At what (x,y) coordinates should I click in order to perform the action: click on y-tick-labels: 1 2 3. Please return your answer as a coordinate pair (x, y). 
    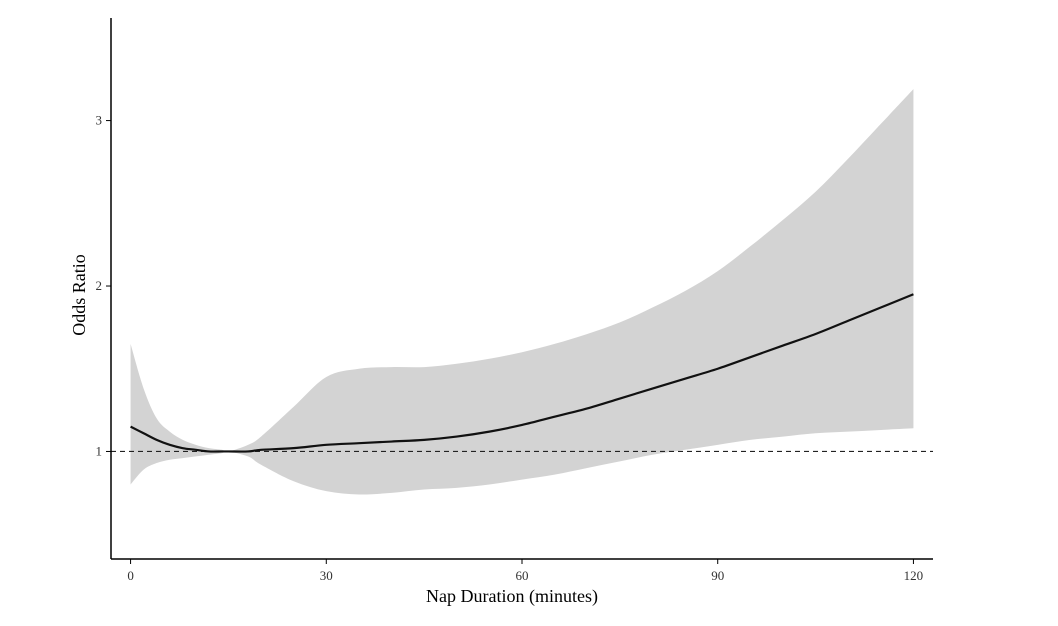
    Looking at the image, I should click on (99, 286).